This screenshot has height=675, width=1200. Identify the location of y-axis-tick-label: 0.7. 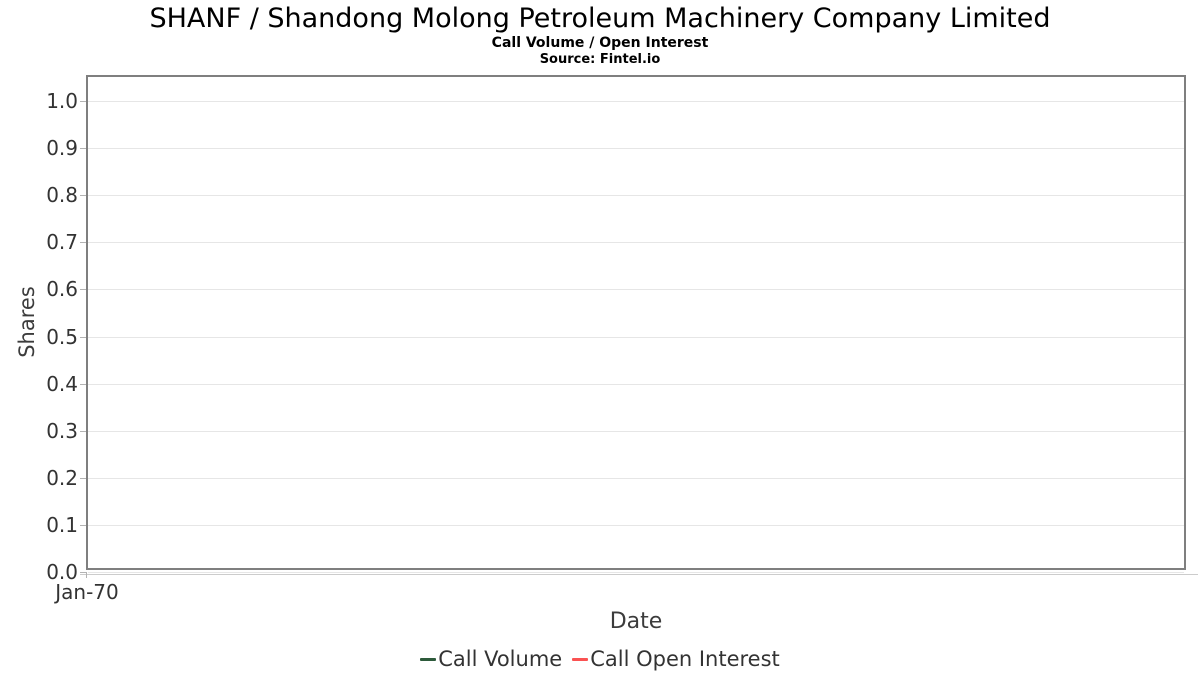
(62, 242).